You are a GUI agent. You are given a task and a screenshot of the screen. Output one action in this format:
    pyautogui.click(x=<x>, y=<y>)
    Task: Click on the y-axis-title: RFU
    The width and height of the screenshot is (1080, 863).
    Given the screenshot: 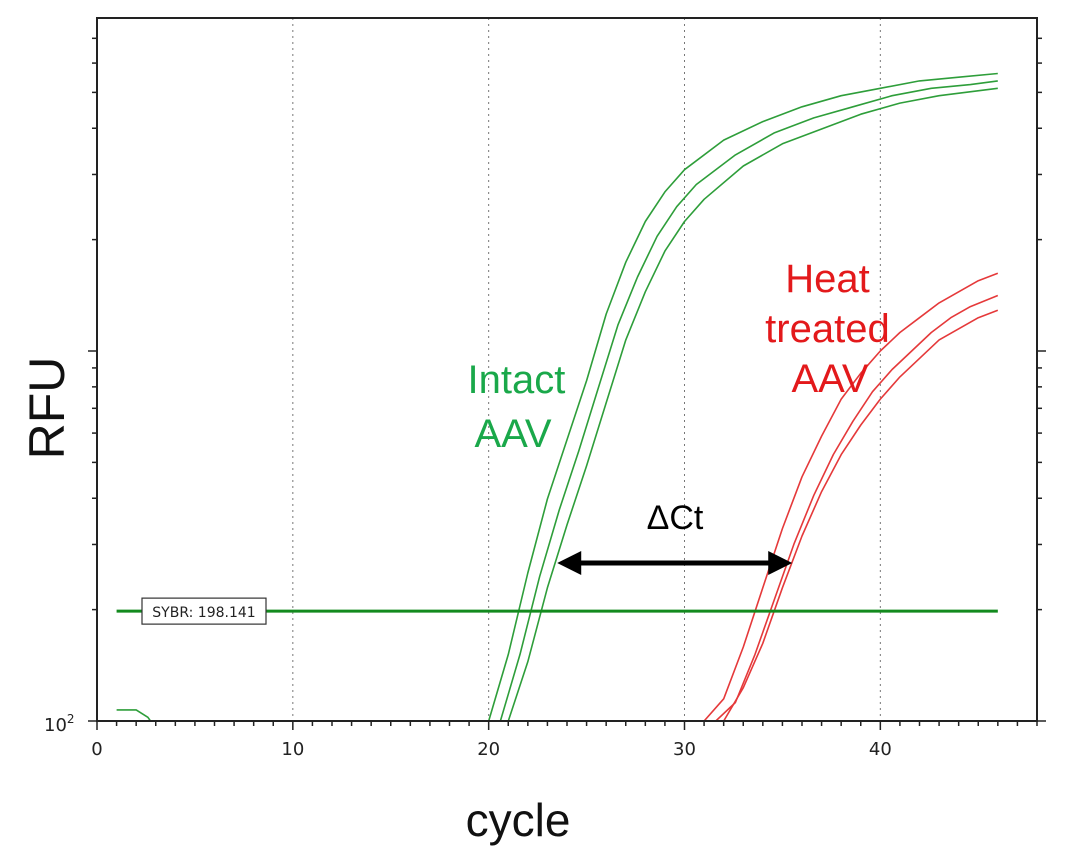 What is the action you would take?
    pyautogui.click(x=47, y=408)
    